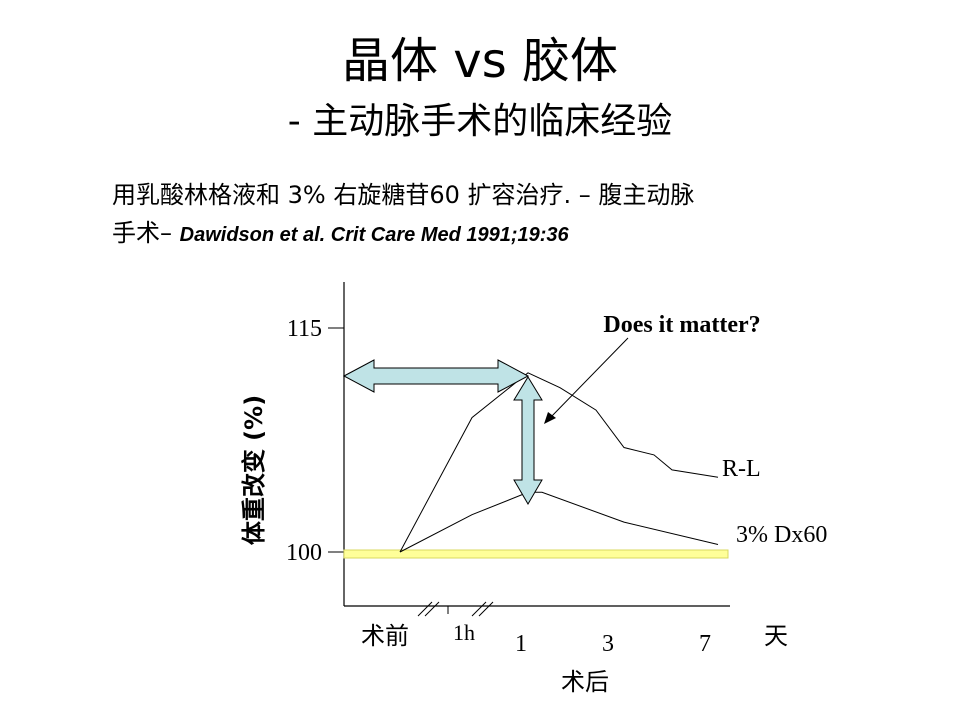  What do you see at coordinates (436, 376) in the screenshot?
I see `horizontal-double-arrow` at bounding box center [436, 376].